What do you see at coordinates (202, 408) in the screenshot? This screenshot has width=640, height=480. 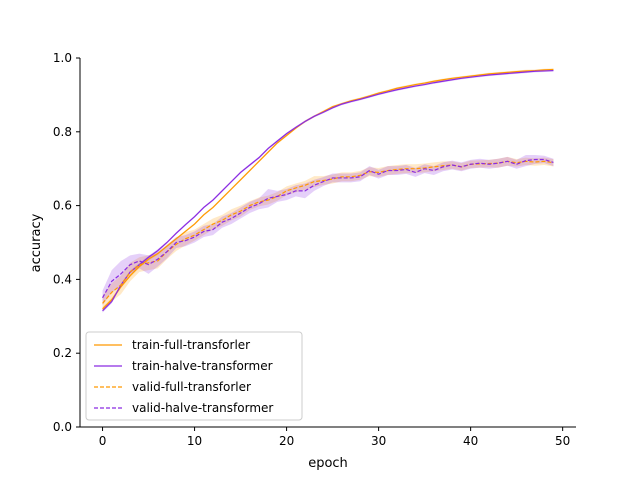 I see `legend-label: valid-halve-transformer` at bounding box center [202, 408].